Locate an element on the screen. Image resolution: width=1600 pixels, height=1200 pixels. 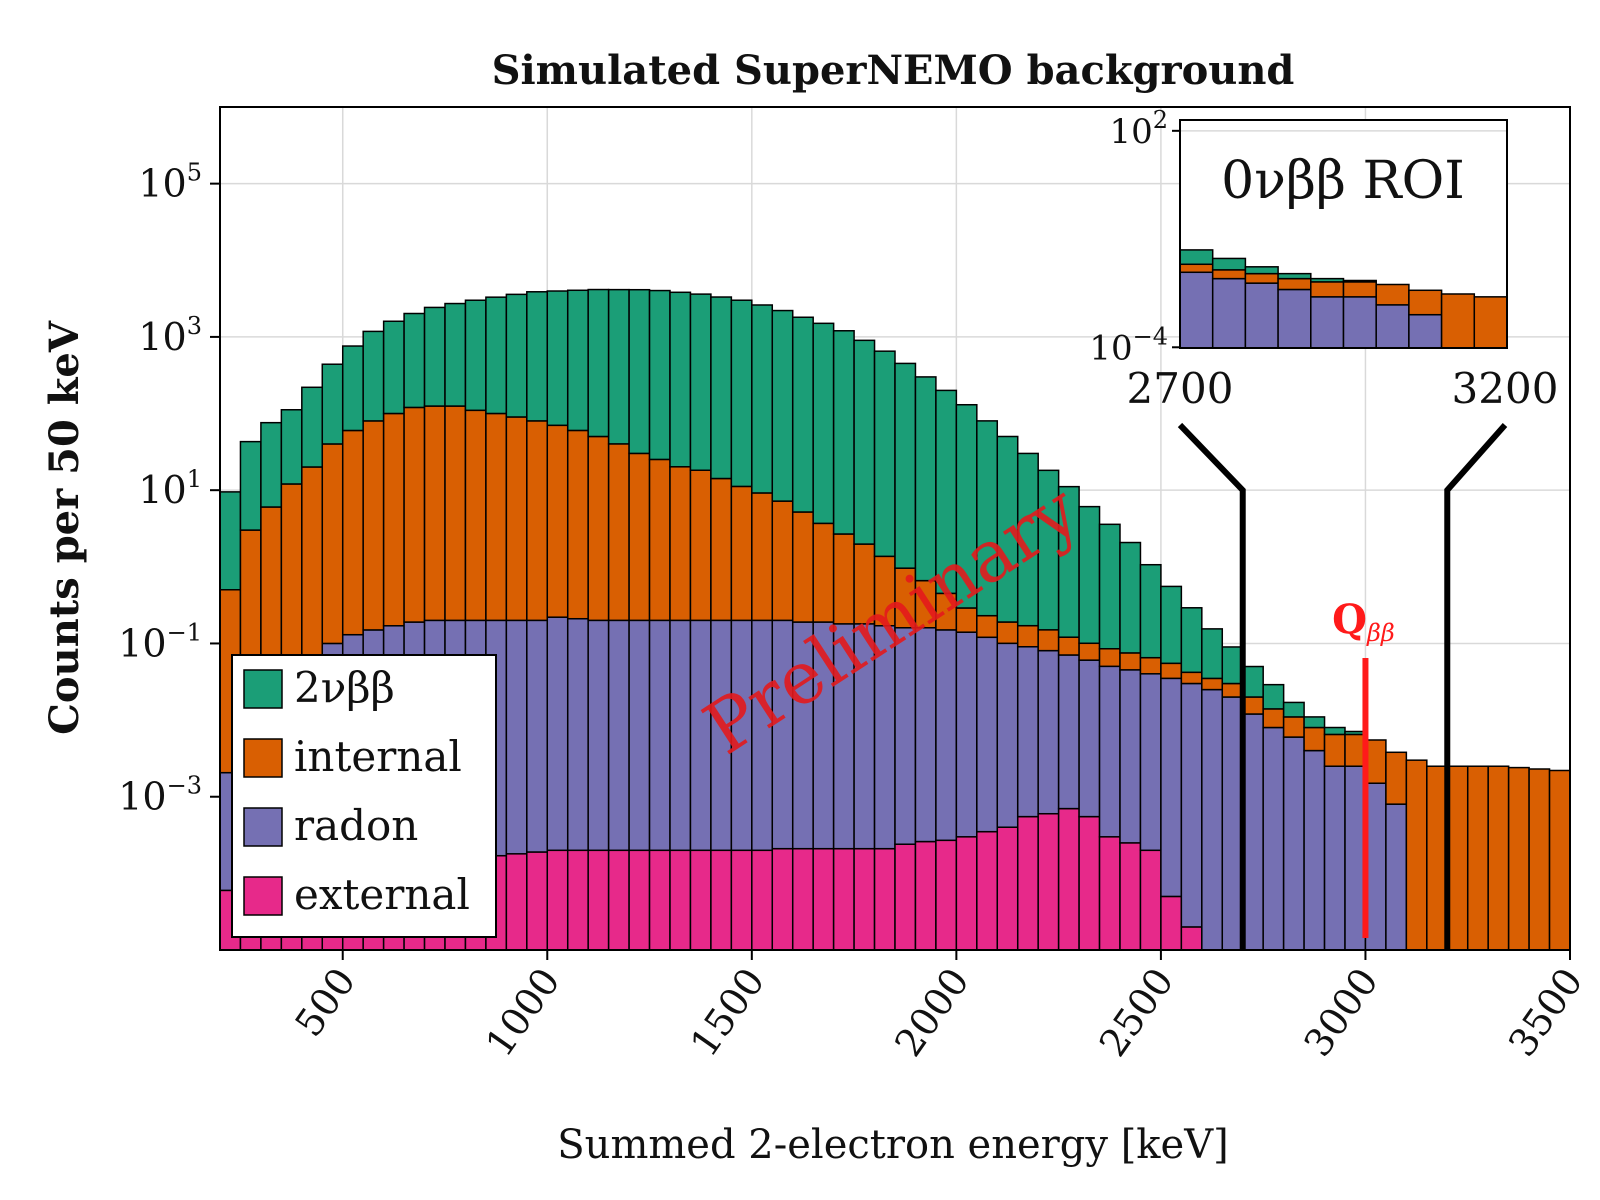
inset-border is located at coordinates (1343, 234).